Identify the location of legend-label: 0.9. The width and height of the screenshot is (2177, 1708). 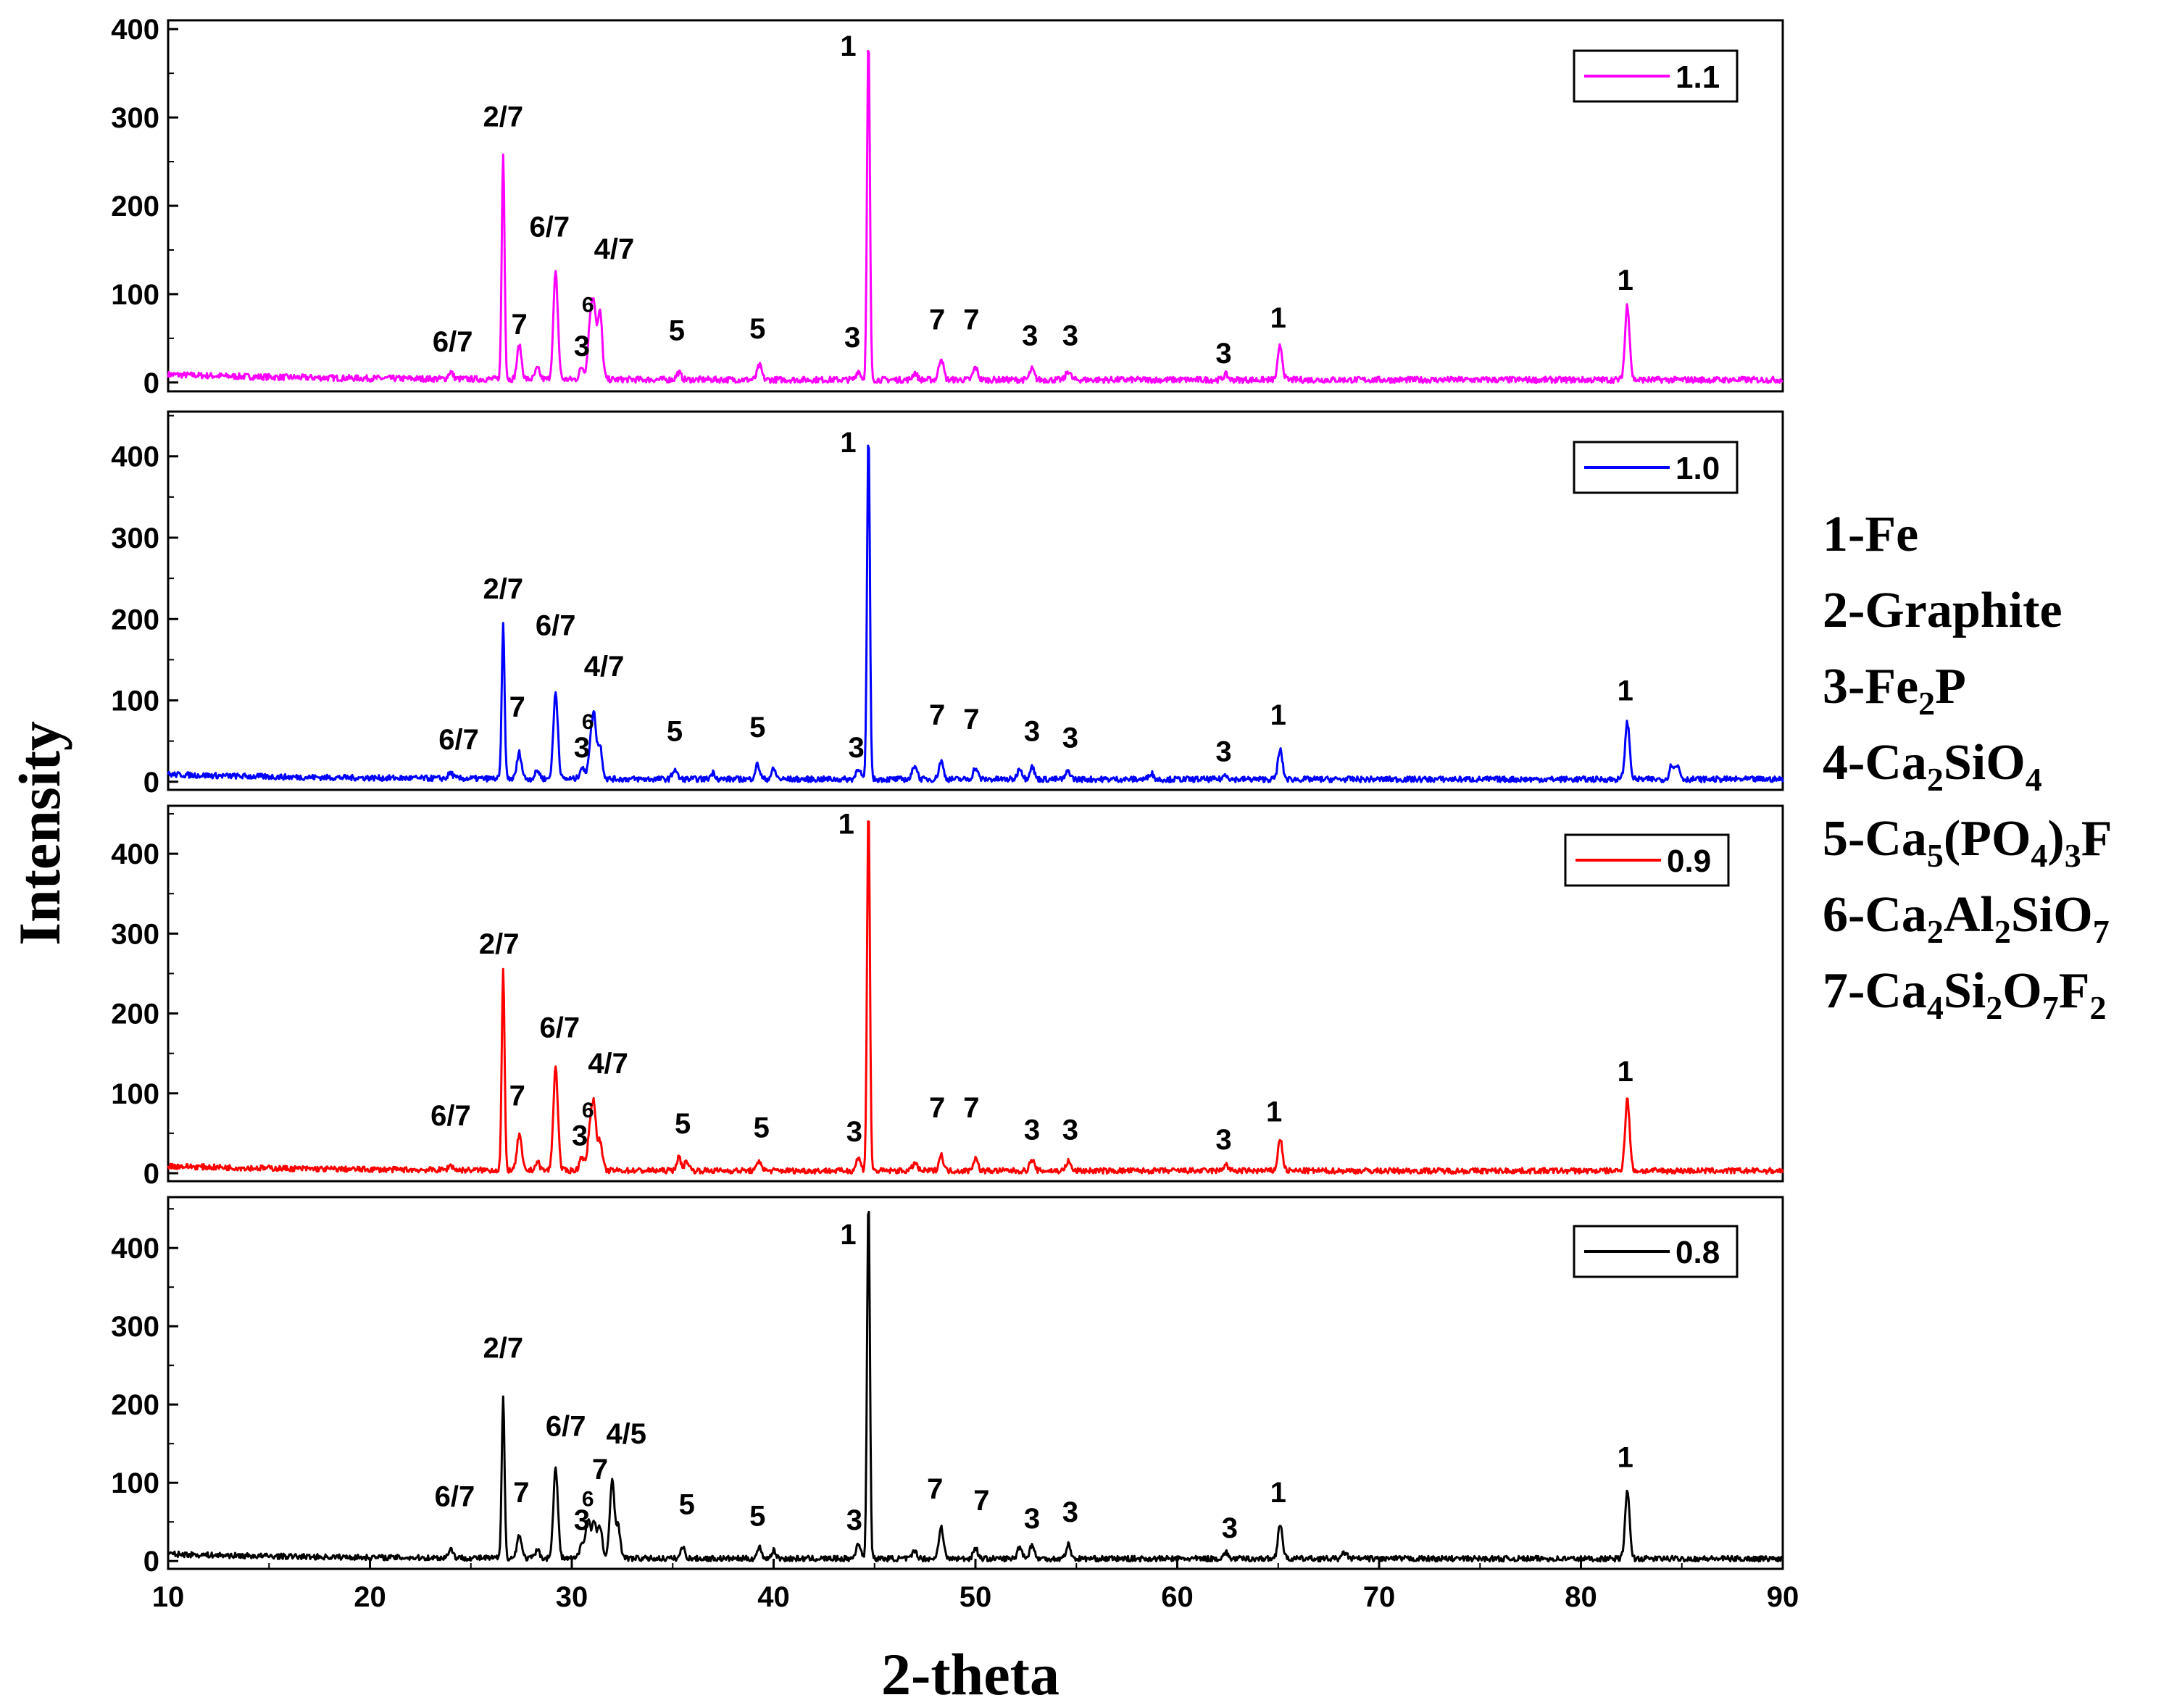
(1689, 861).